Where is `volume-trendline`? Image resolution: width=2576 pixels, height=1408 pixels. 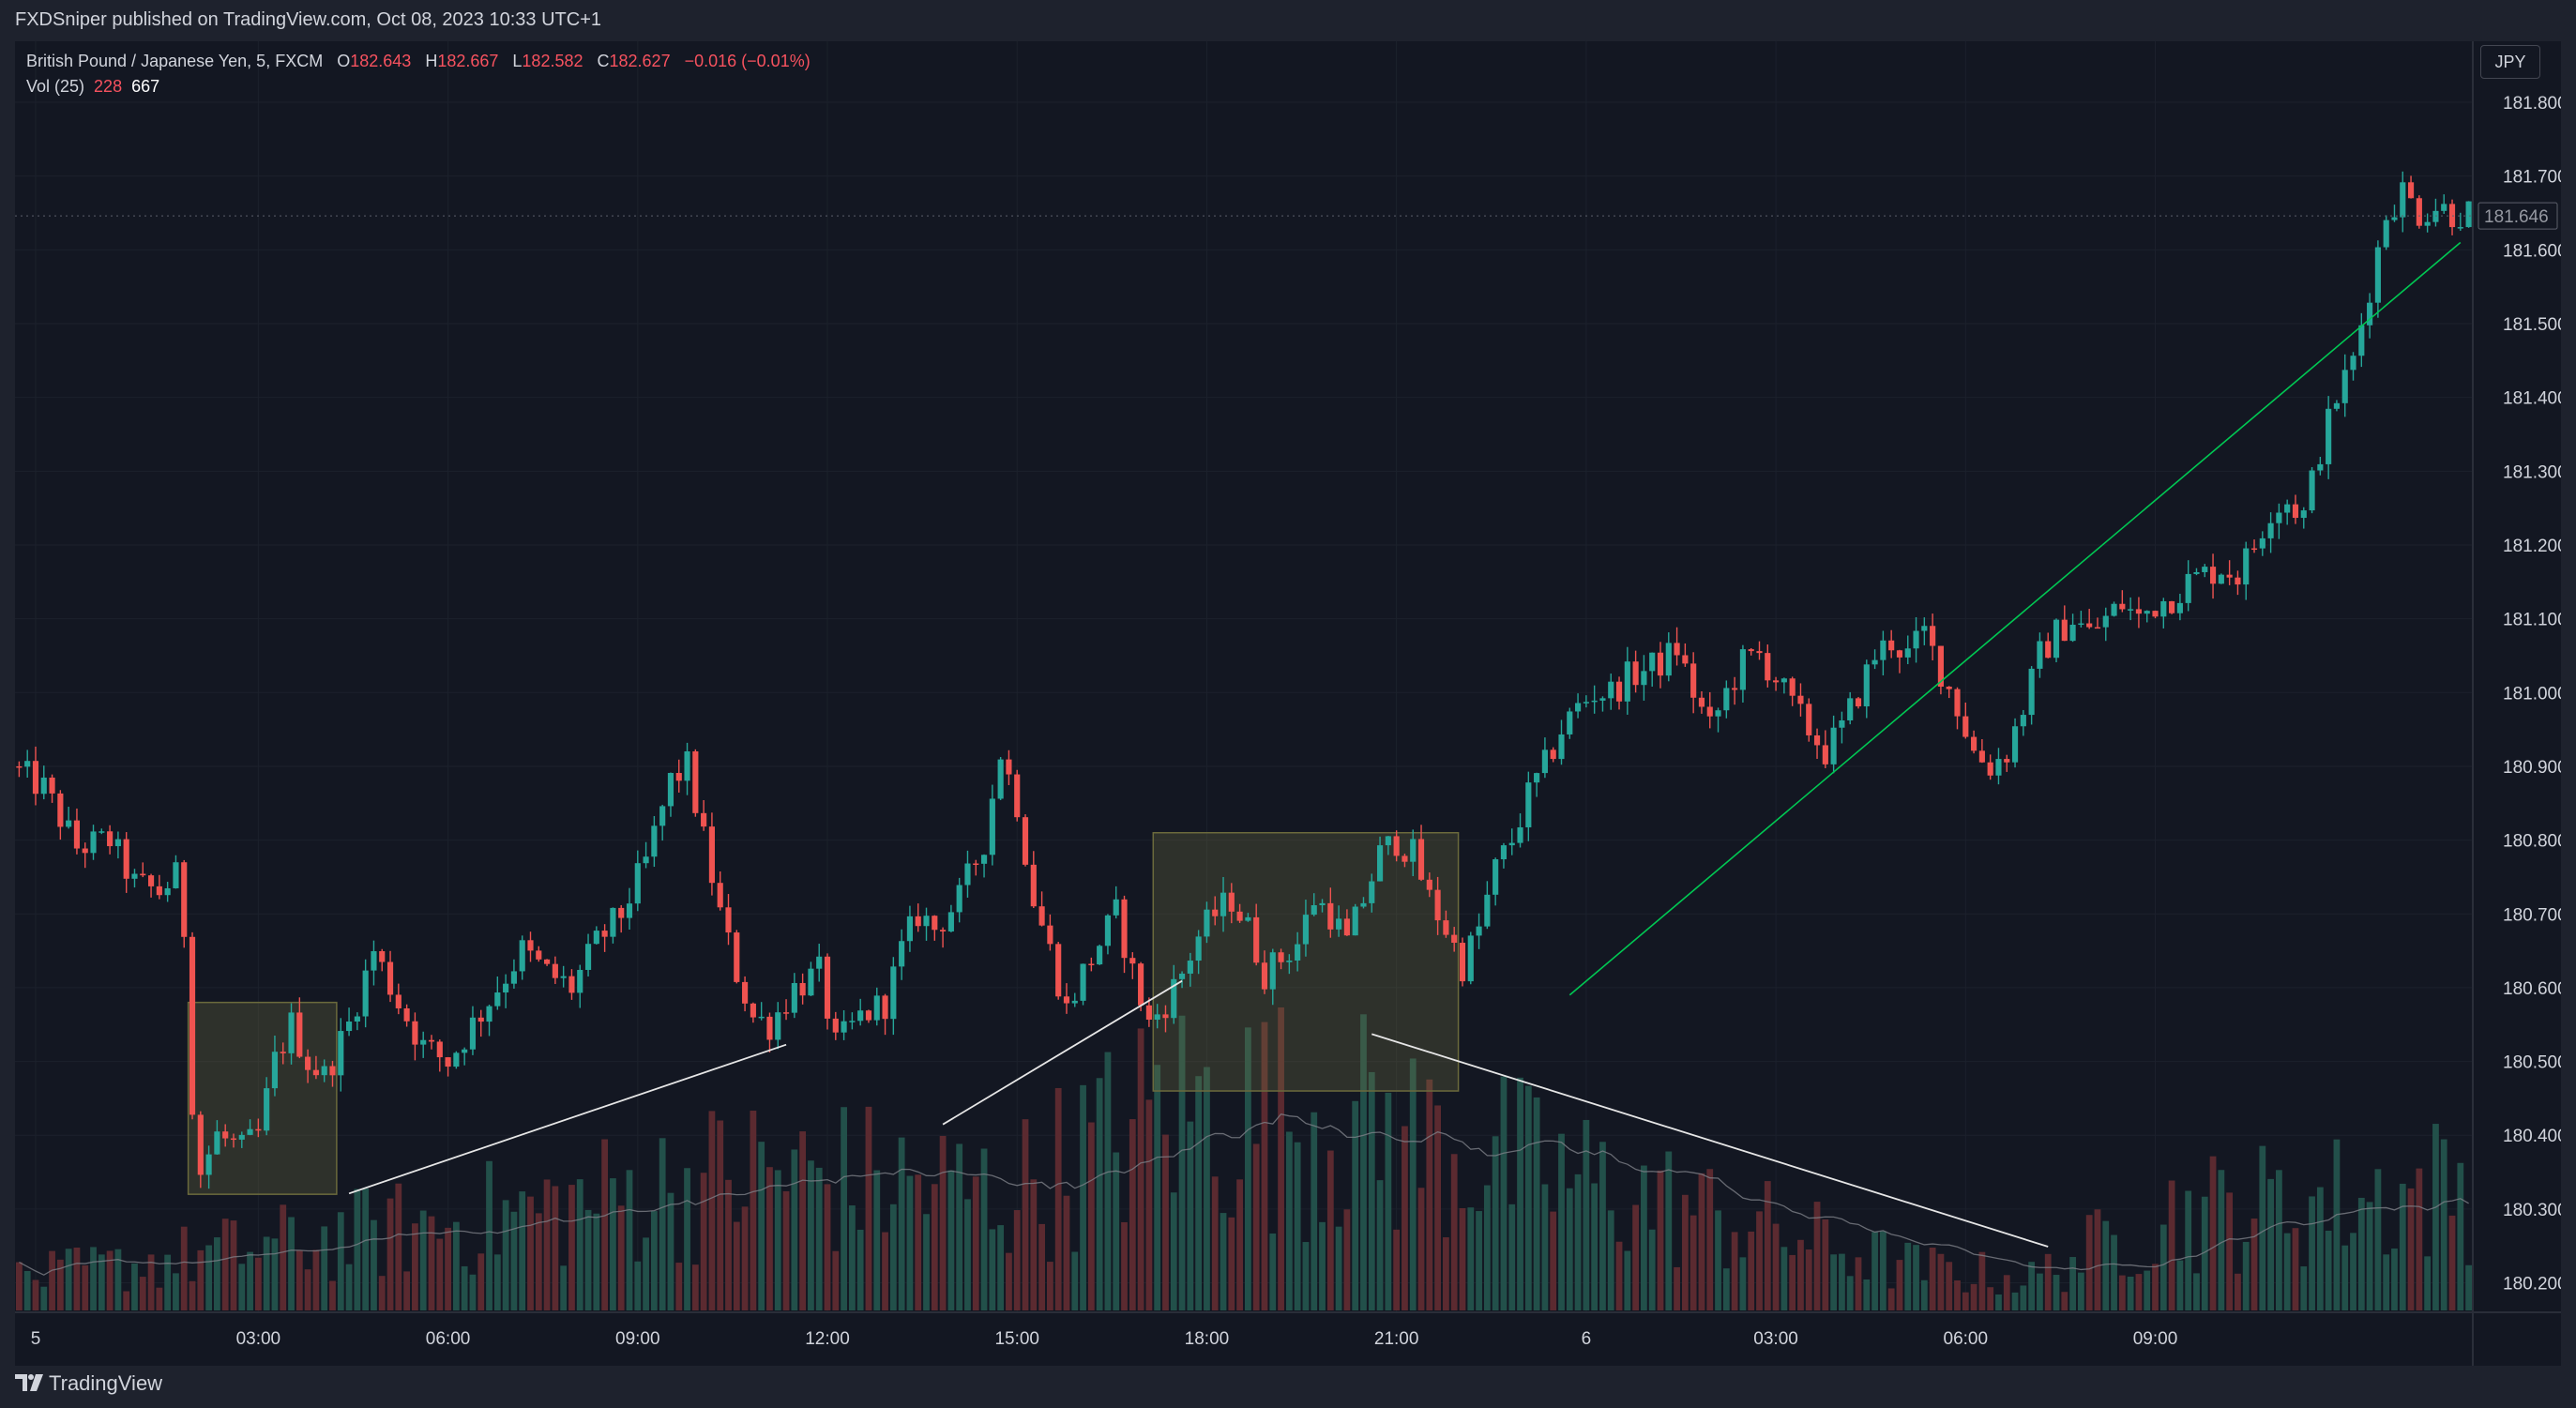
volume-trendline is located at coordinates (1710, 1141).